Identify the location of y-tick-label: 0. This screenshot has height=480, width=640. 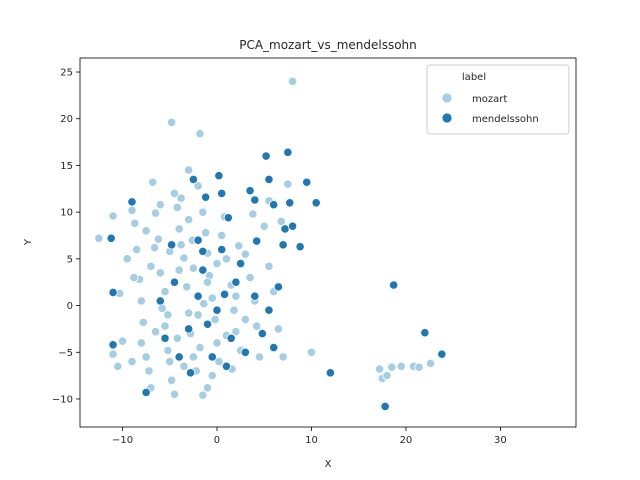
(70, 306).